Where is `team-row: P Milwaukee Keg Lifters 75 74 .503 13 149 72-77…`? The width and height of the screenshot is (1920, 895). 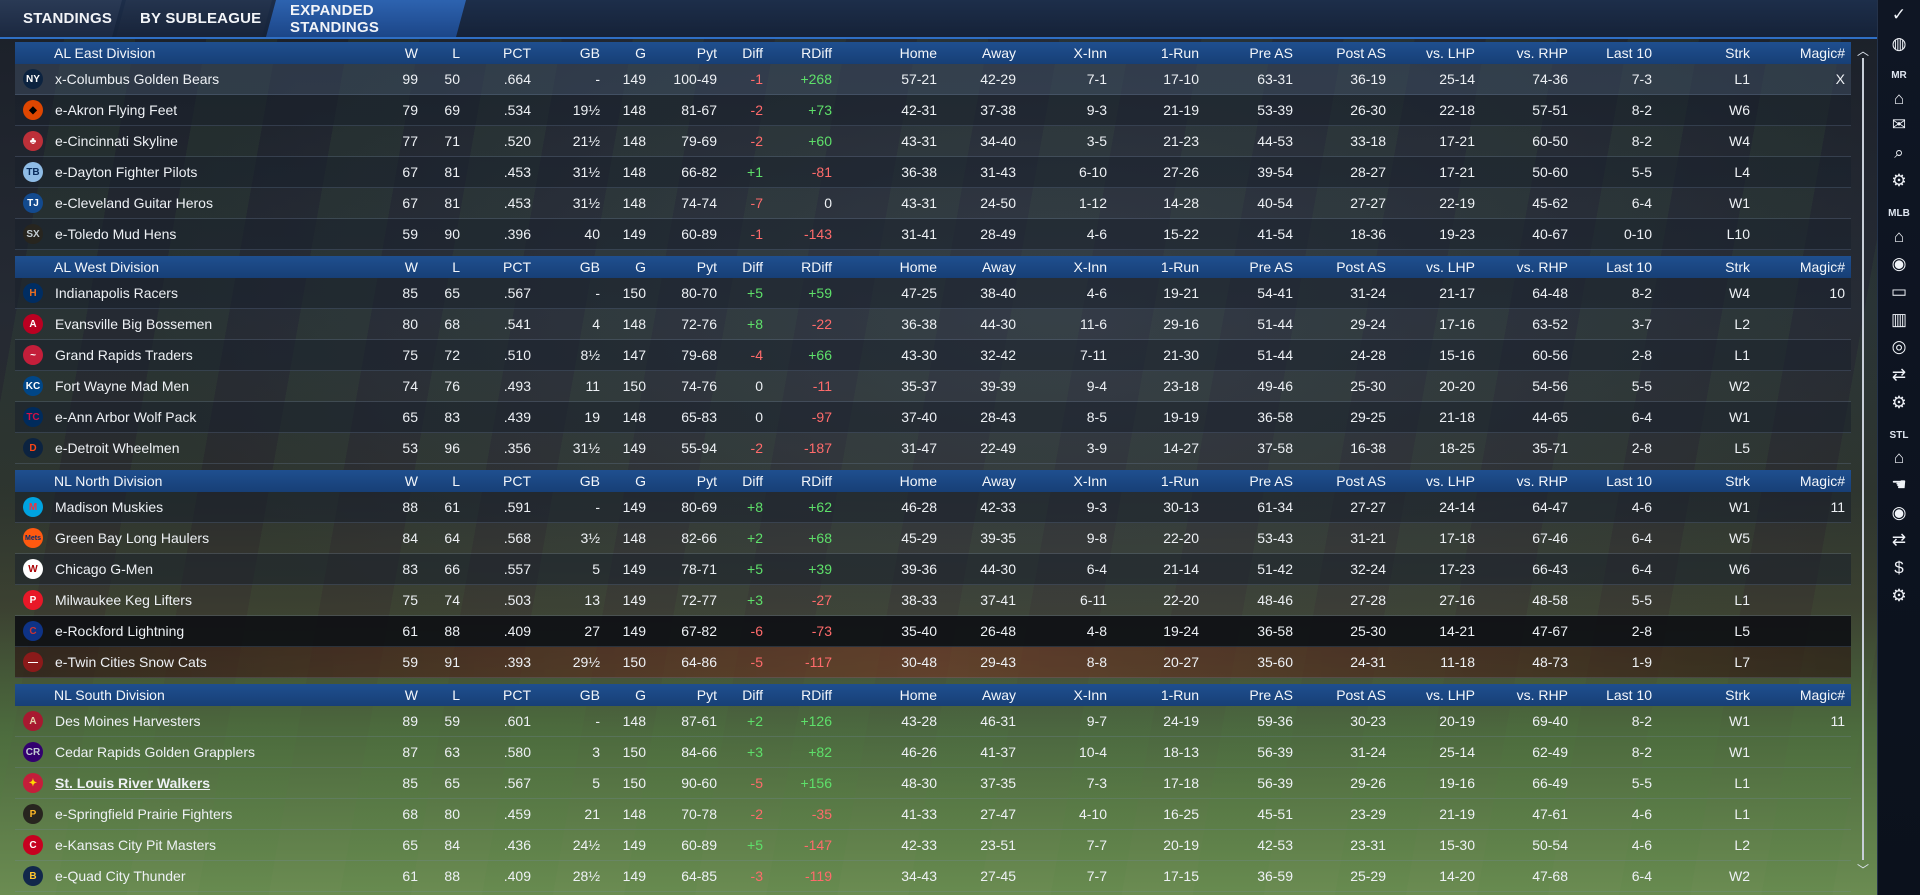 team-row: P Milwaukee Keg Lifters 75 74 .503 13 149 72-77… is located at coordinates (933, 600).